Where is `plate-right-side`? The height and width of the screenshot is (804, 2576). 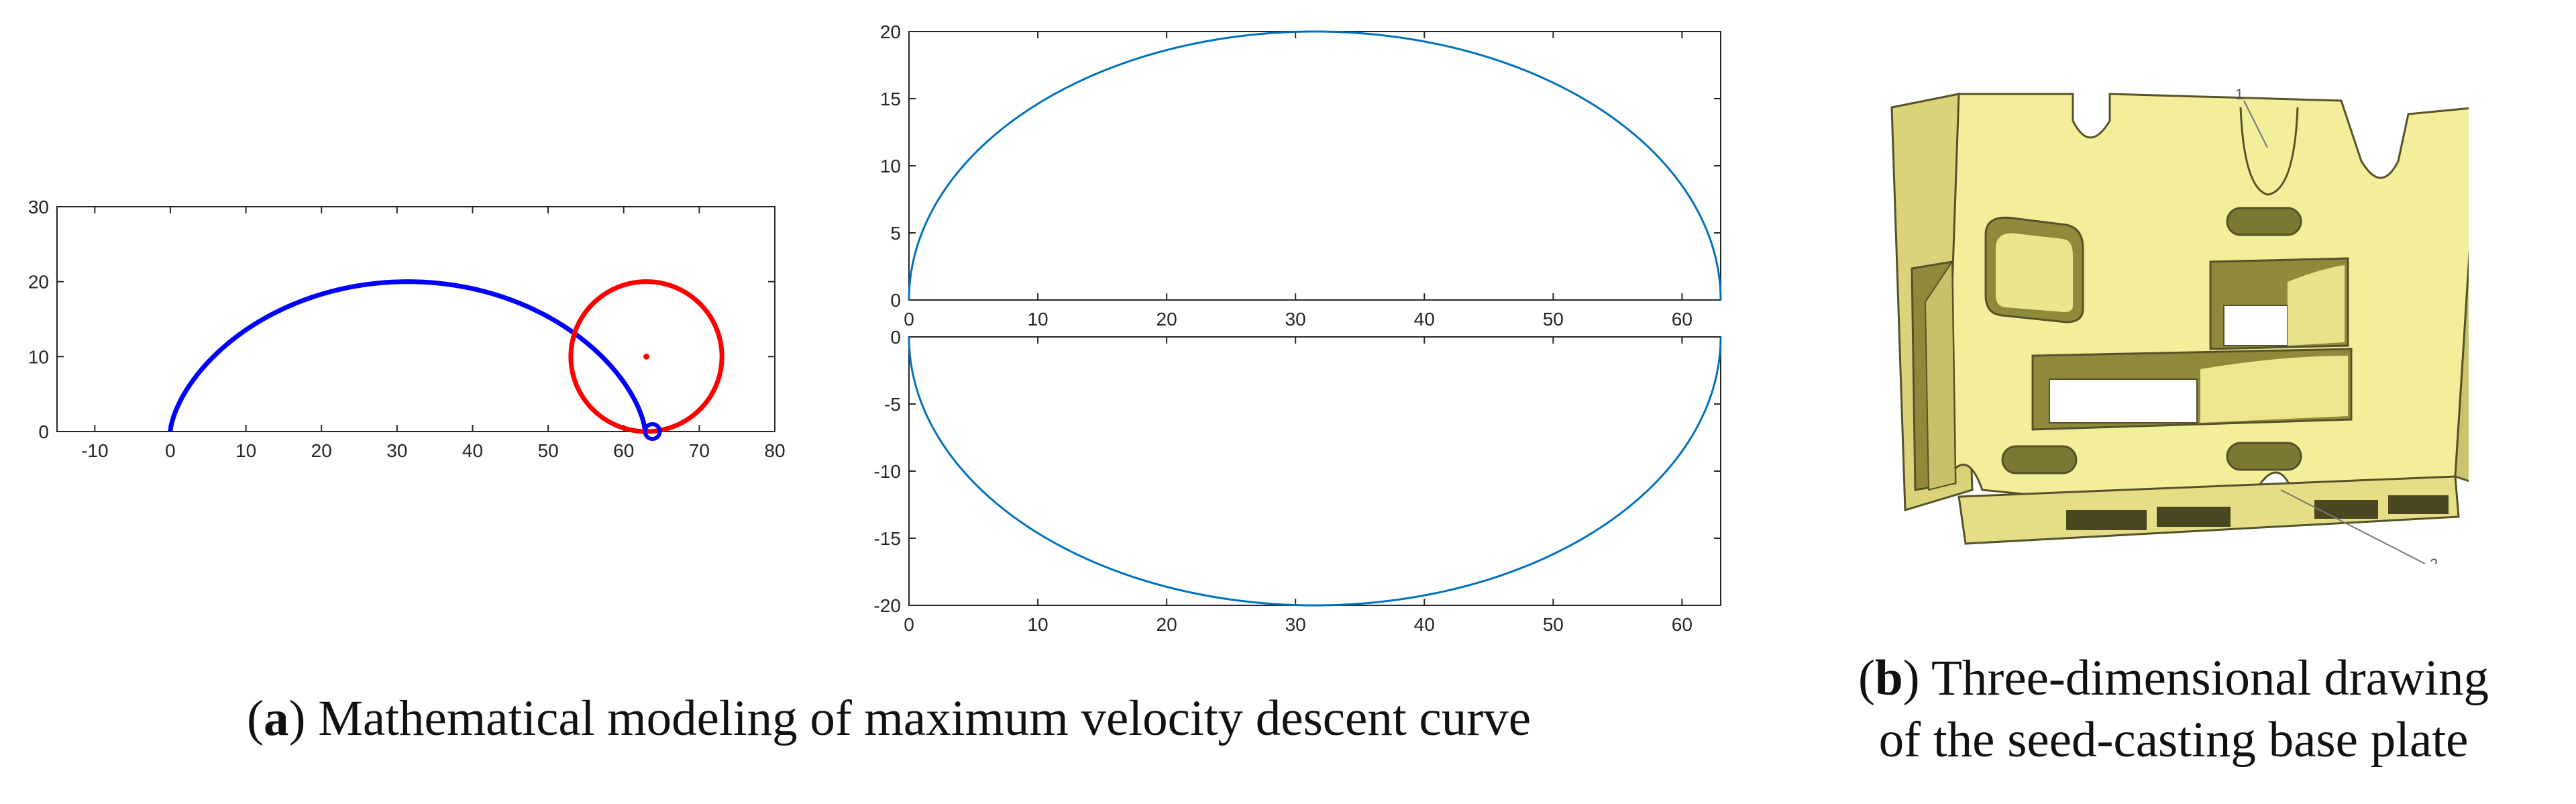
plate-right-side is located at coordinates (2461, 366).